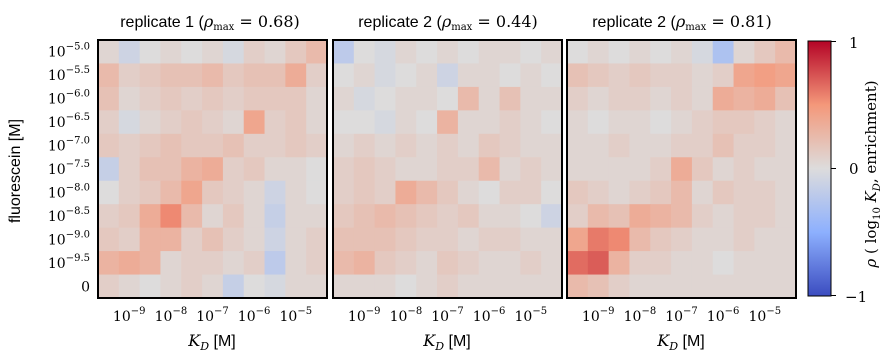 The height and width of the screenshot is (354, 885). What do you see at coordinates (211, 342) in the screenshot?
I see `panel-1-x-axis-label: KD [M]` at bounding box center [211, 342].